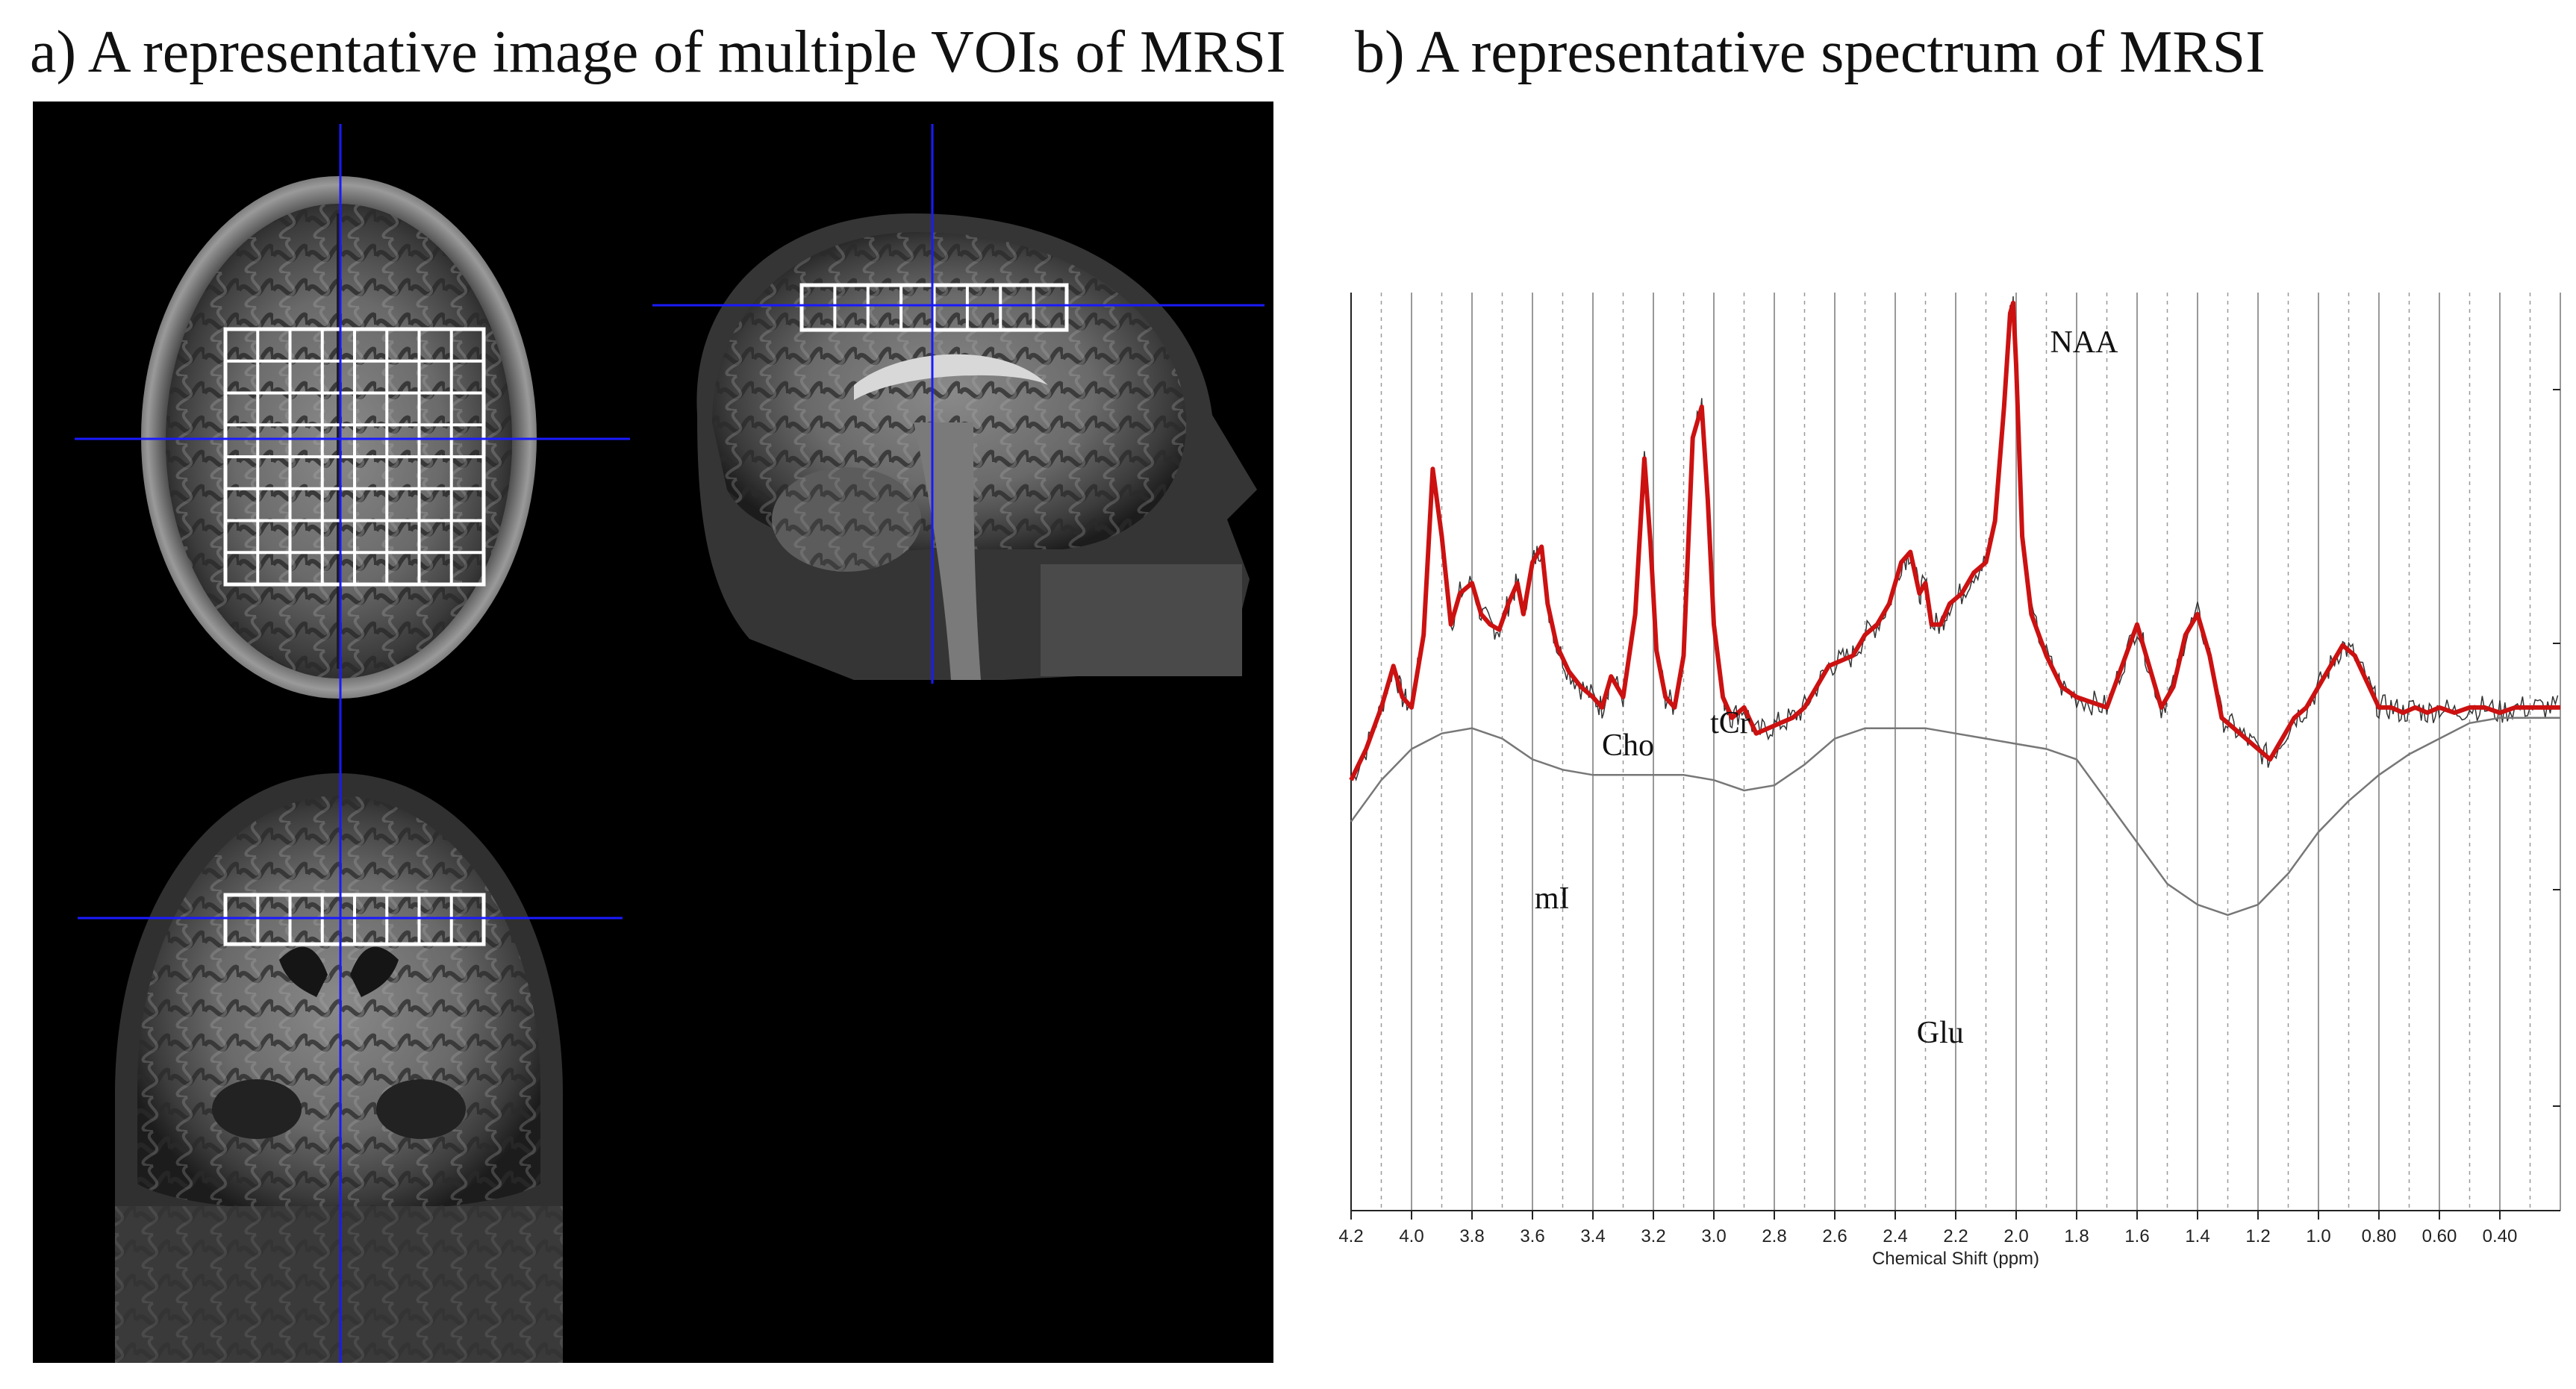 The height and width of the screenshot is (1389, 2576). I want to click on x-tick-label: 1.4, so click(2197, 1236).